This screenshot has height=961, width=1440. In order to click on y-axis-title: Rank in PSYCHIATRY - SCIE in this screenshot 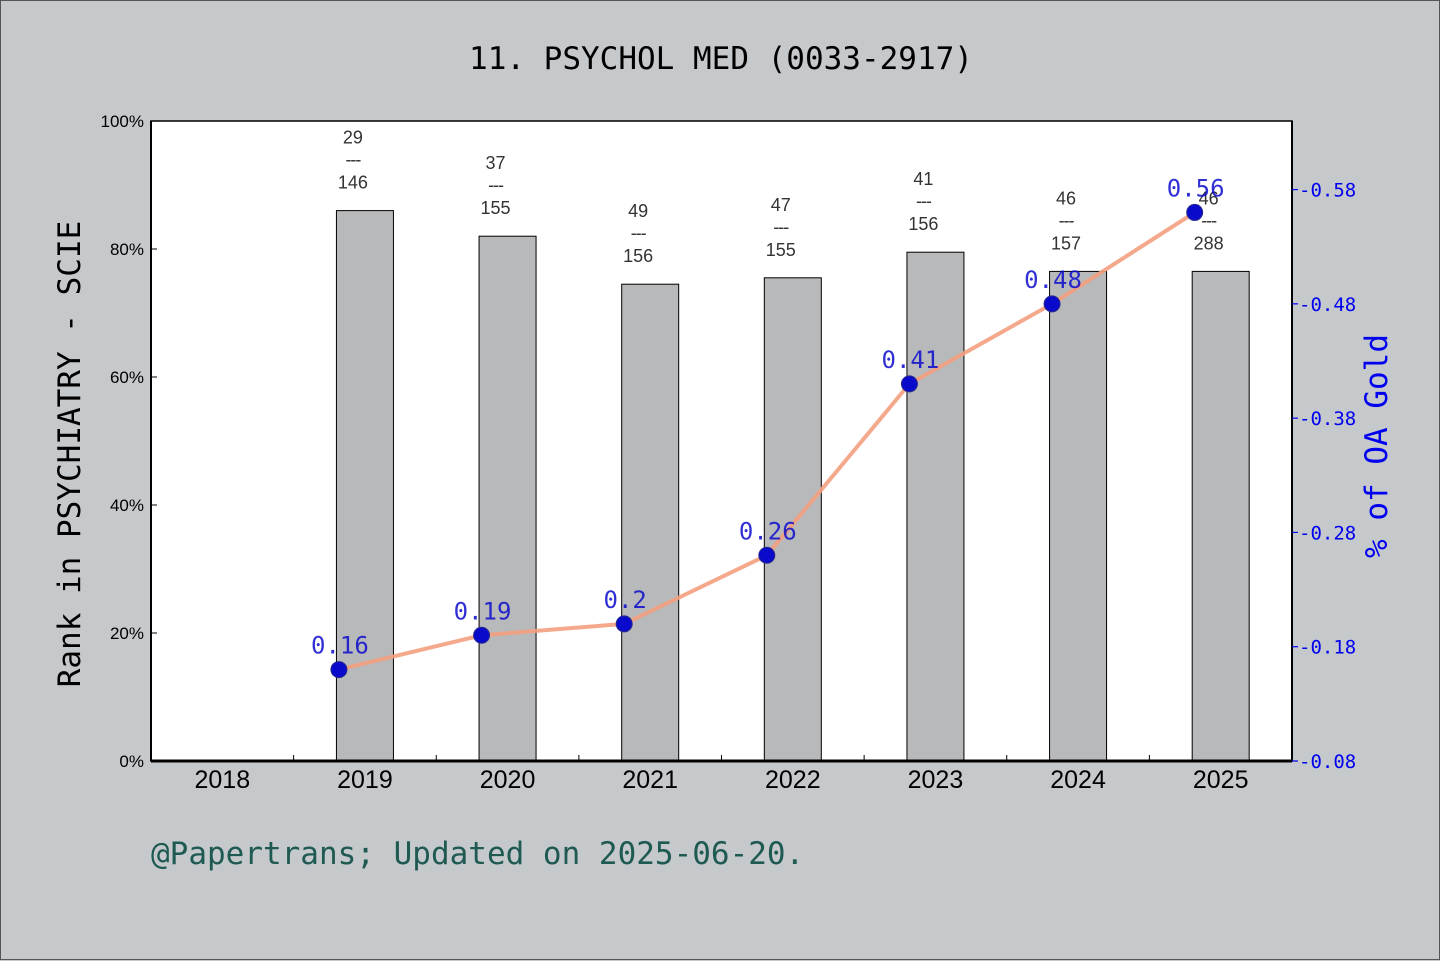, I will do `click(70, 454)`.